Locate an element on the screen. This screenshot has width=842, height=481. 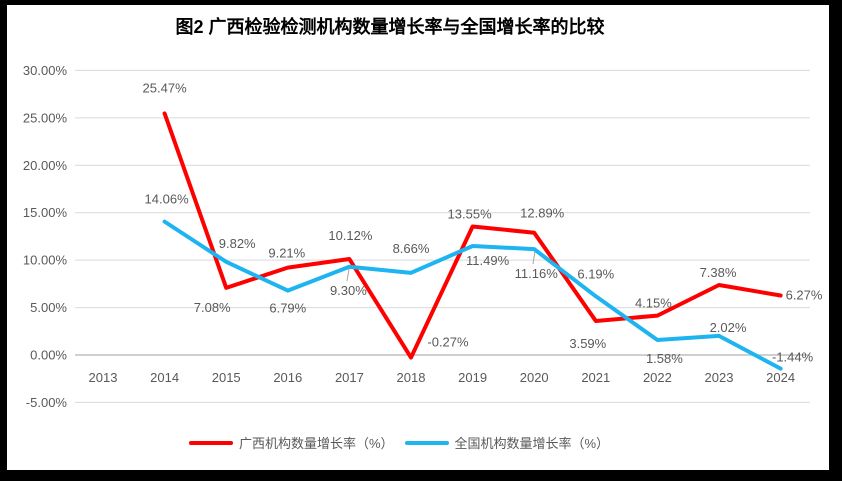
data-label-guangxi: 3.59% is located at coordinates (587, 343).